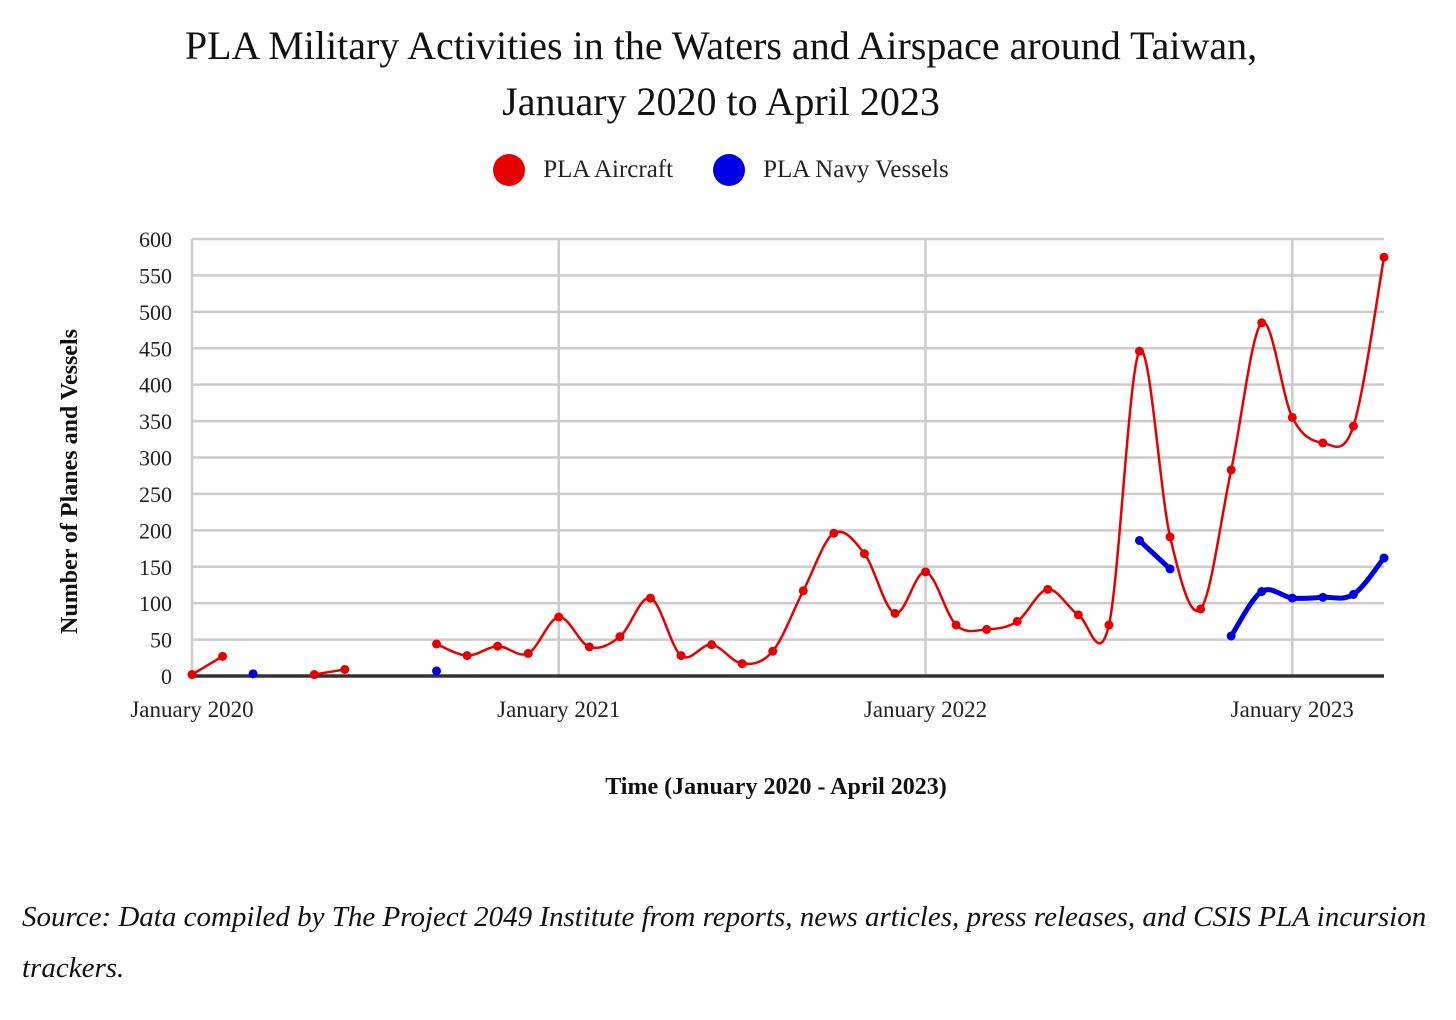  Describe the element at coordinates (161, 640) in the screenshot. I see `y-tick-label: 50` at that location.